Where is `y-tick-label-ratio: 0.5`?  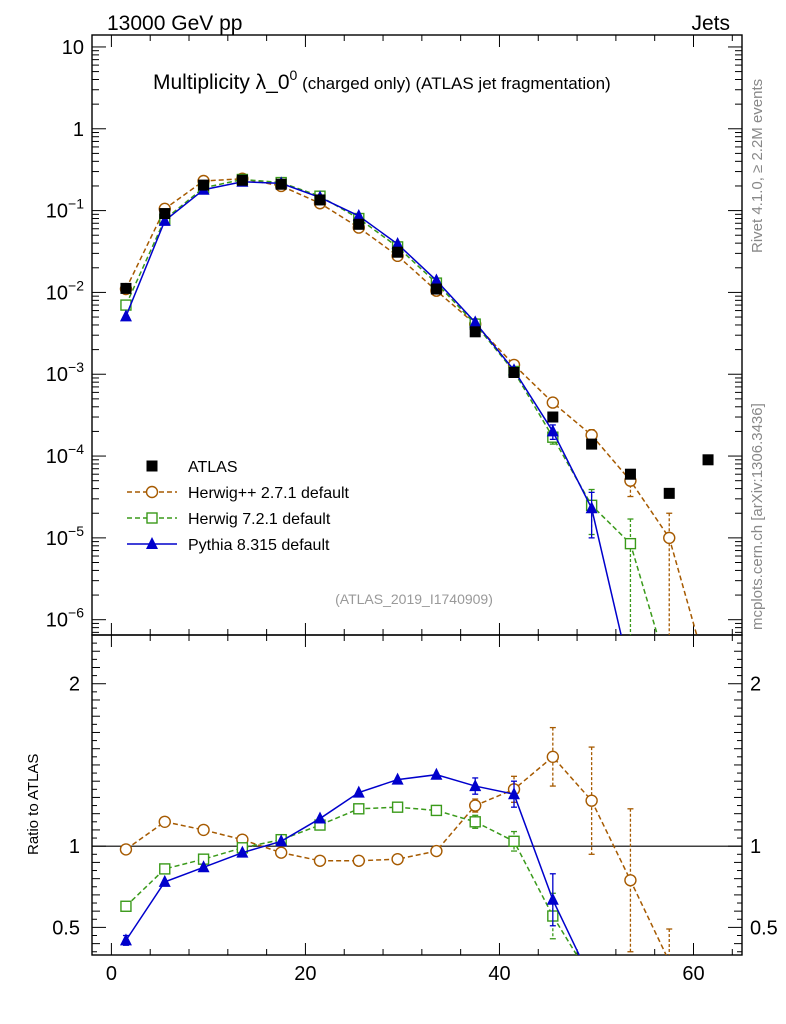
y-tick-label-ratio: 0.5 is located at coordinates (66, 928).